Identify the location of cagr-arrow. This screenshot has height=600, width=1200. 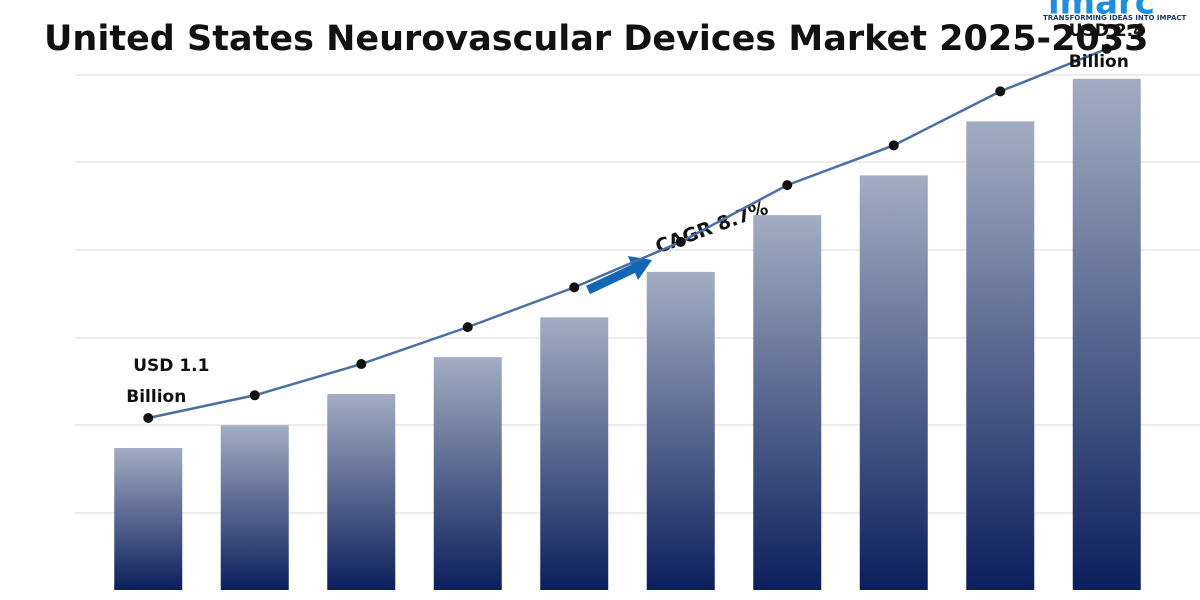
(619, 275).